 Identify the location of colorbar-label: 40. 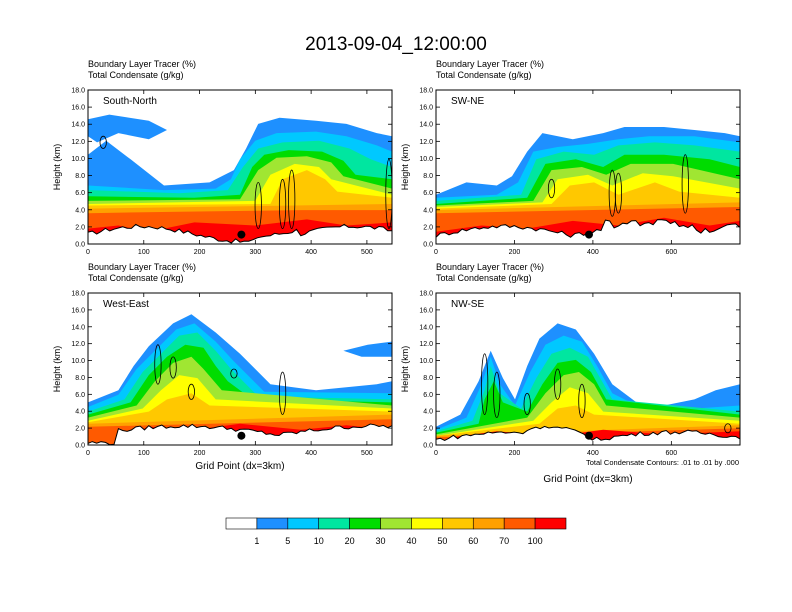
(411, 541).